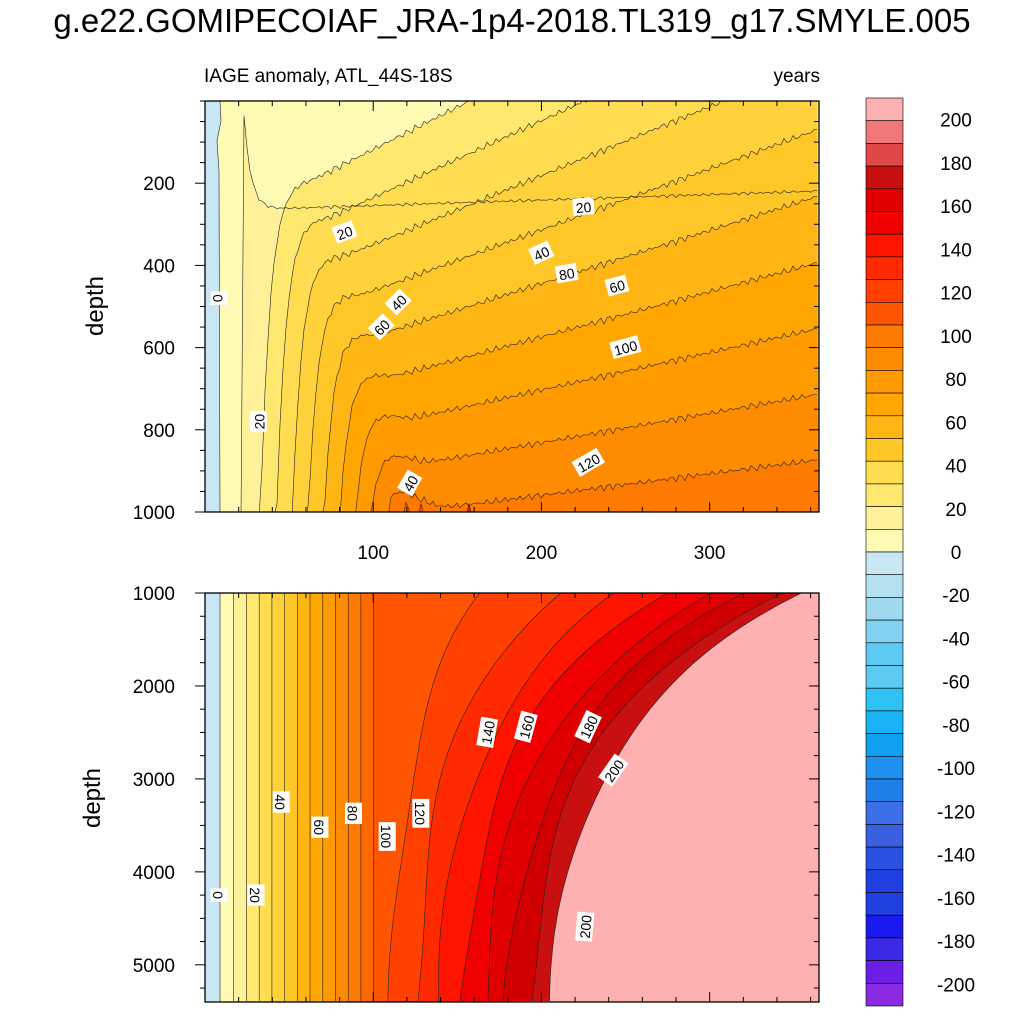 The width and height of the screenshot is (1024, 1024). I want to click on colorbar-tick-label: -20, so click(955, 596).